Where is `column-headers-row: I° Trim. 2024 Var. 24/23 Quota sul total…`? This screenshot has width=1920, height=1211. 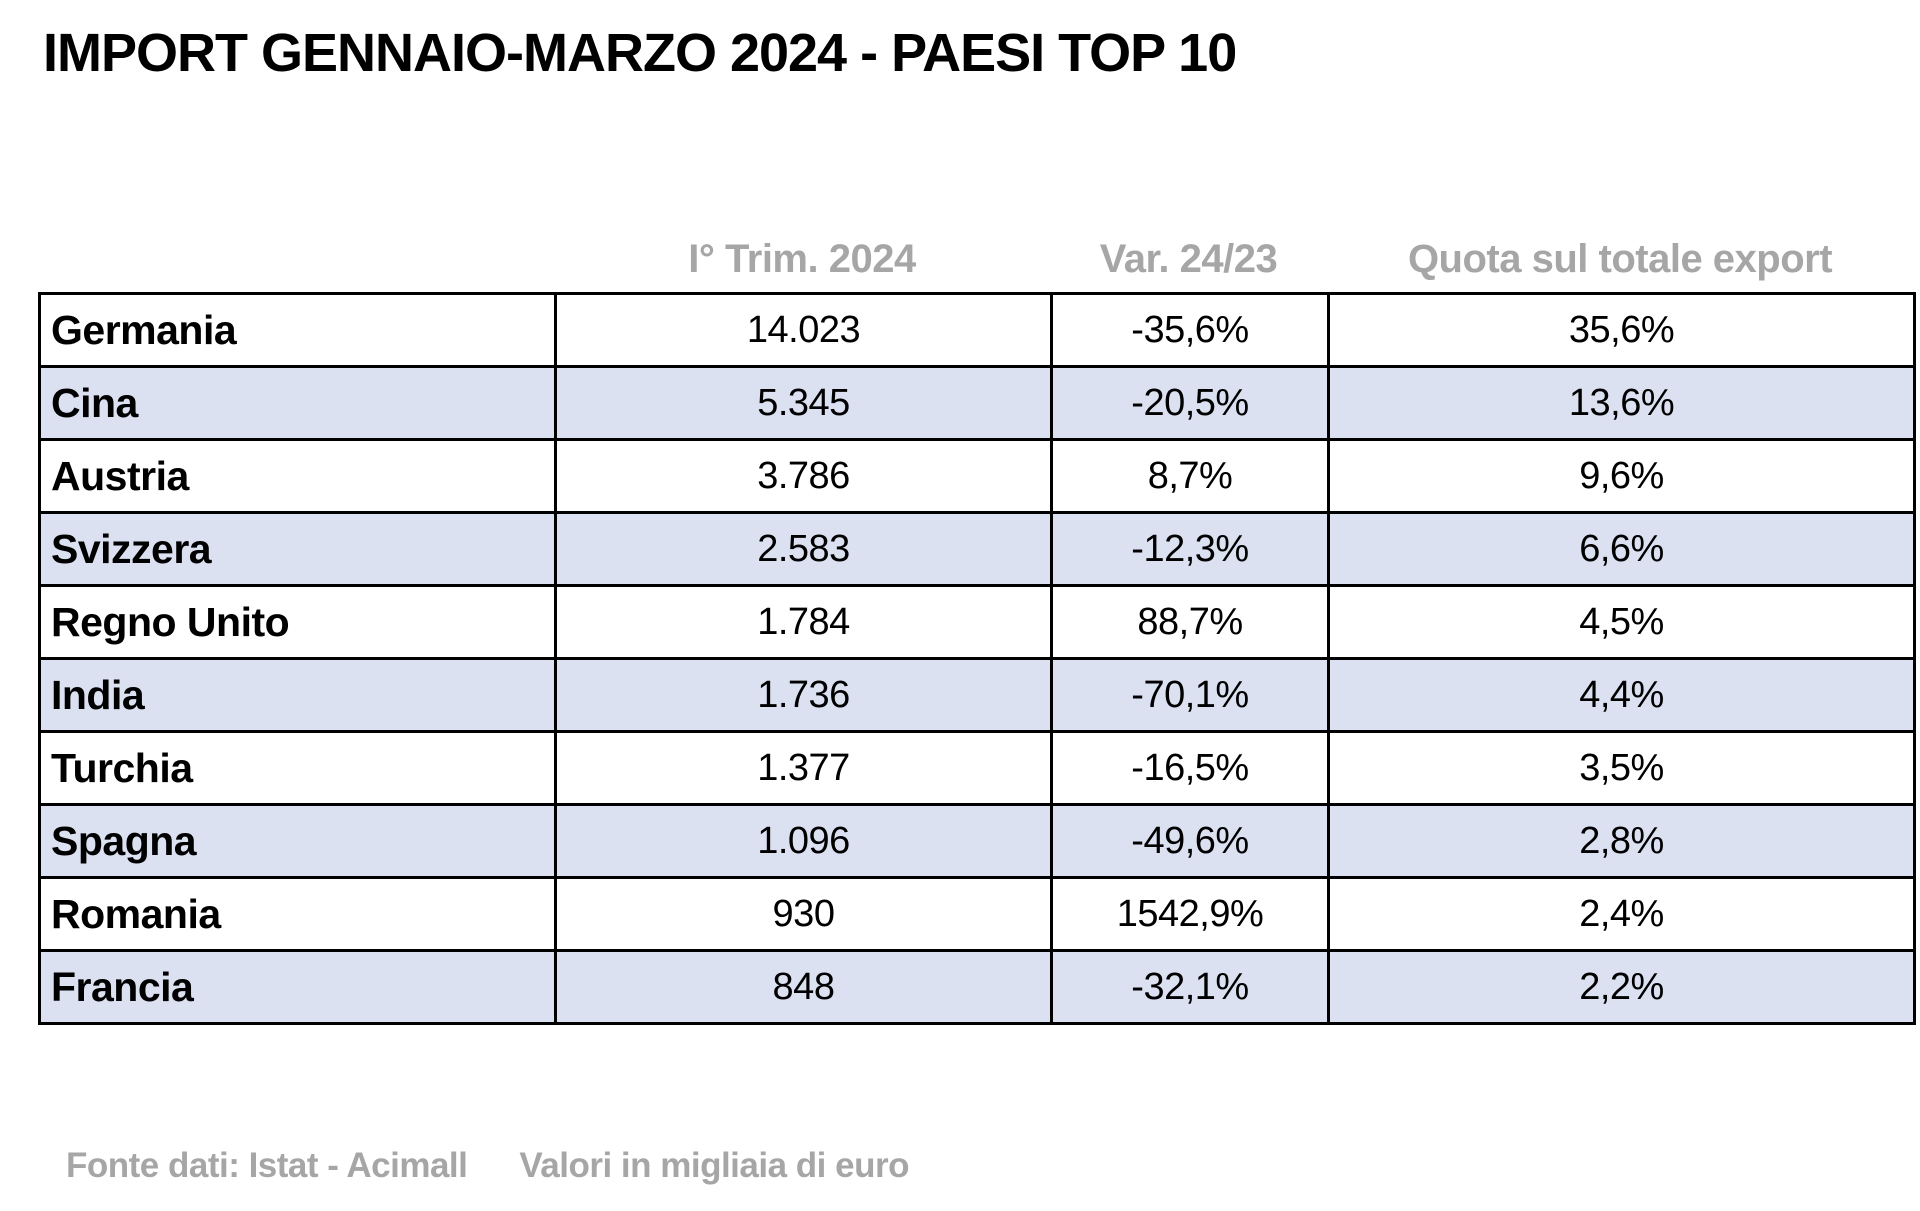
column-headers-row: I° Trim. 2024 Var. 24/23 Quota sul total… is located at coordinates (975, 252).